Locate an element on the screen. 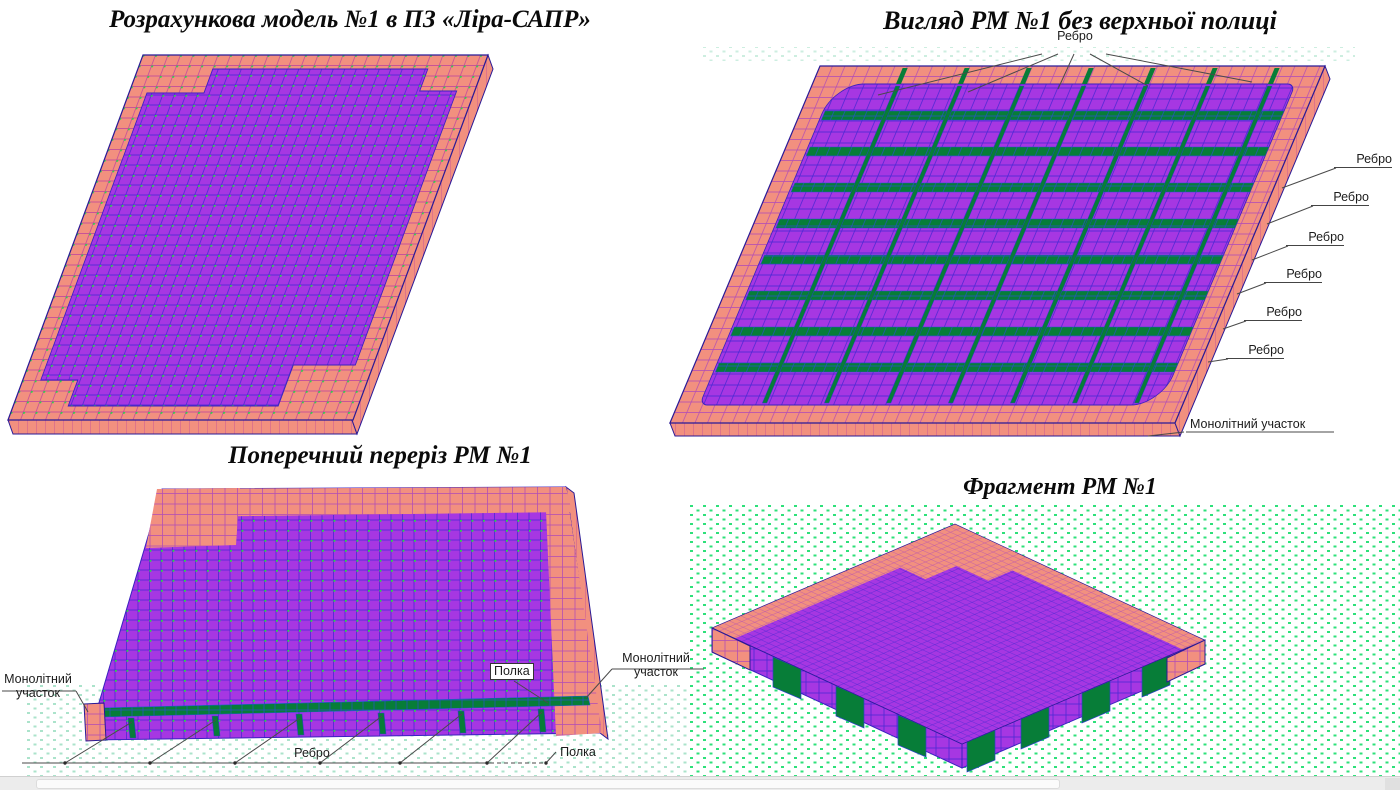 The height and width of the screenshot is (790, 1400). horizontal-scrollbar is located at coordinates (700, 783).